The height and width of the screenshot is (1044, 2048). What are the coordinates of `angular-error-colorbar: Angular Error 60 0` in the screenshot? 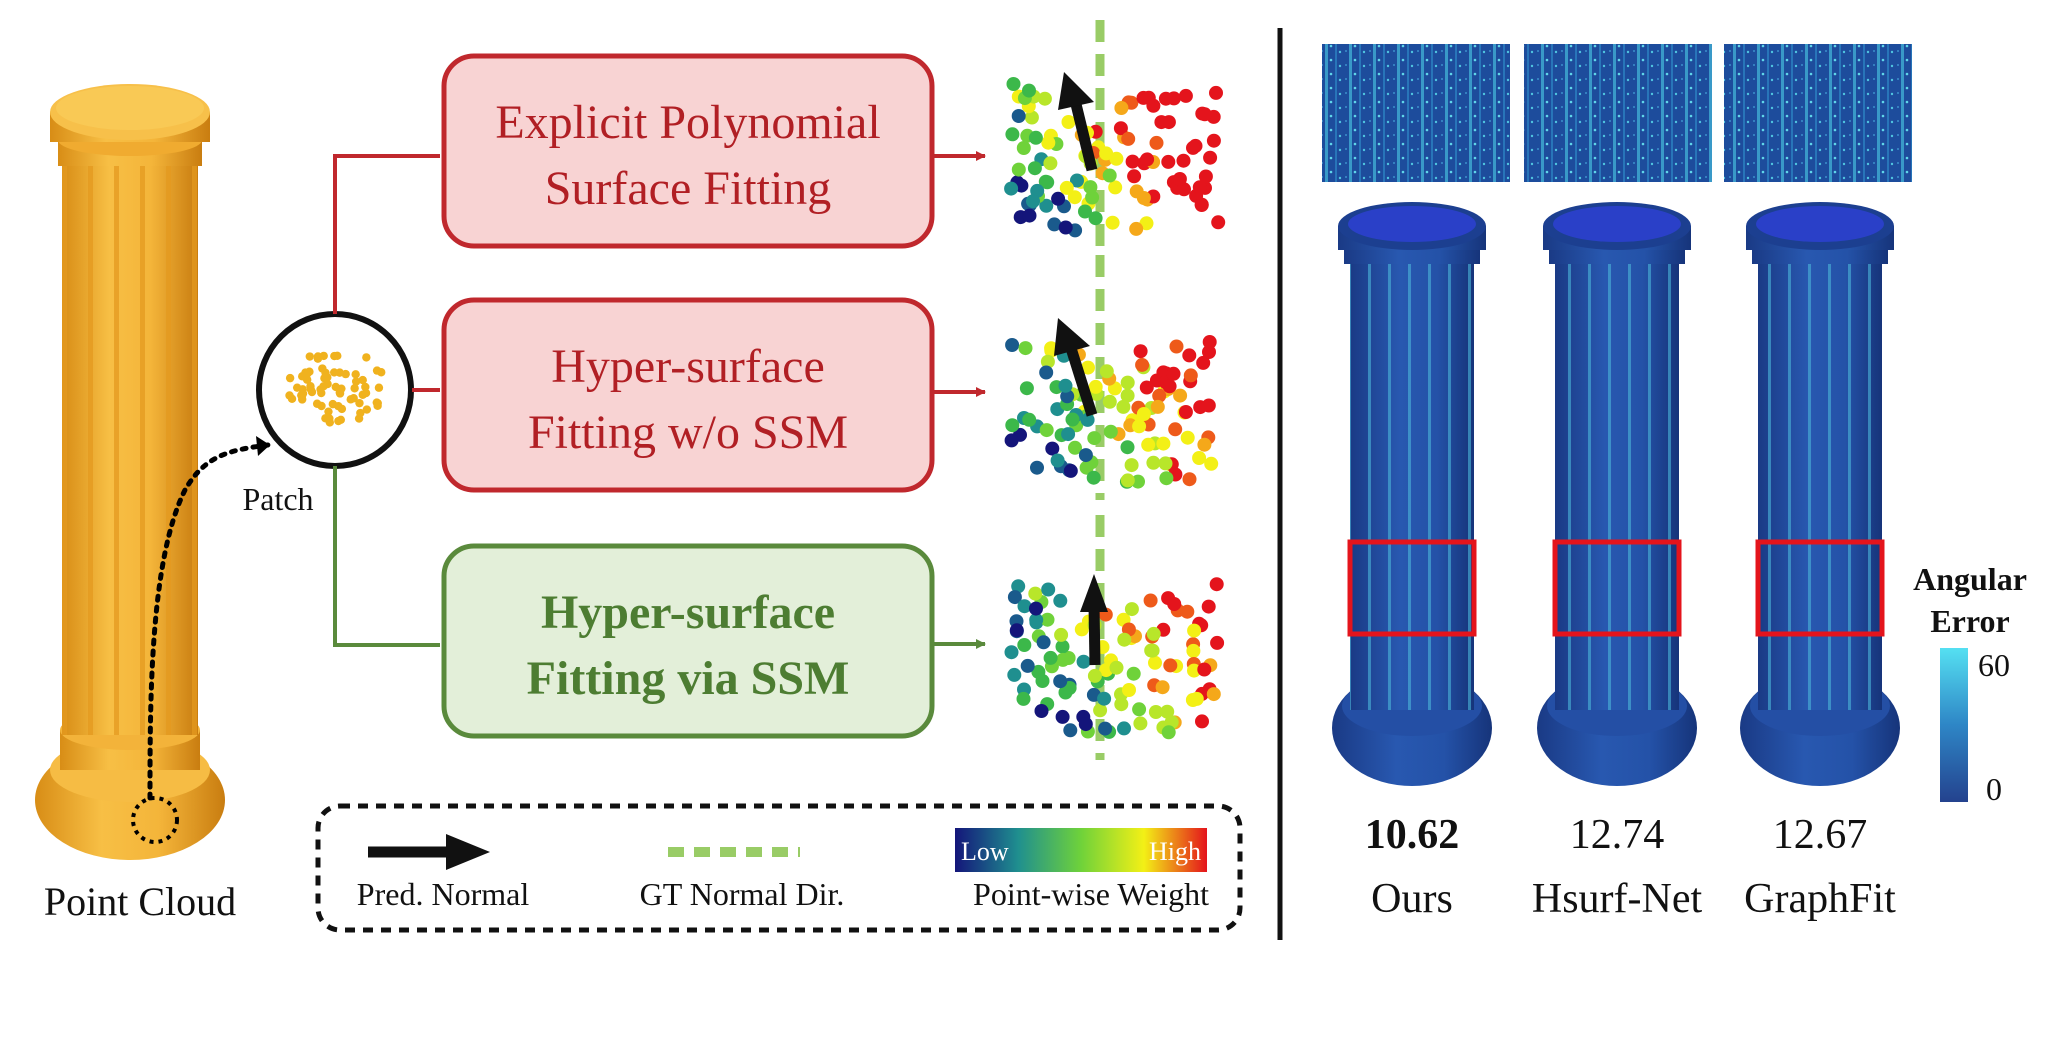 It's located at (1970, 684).